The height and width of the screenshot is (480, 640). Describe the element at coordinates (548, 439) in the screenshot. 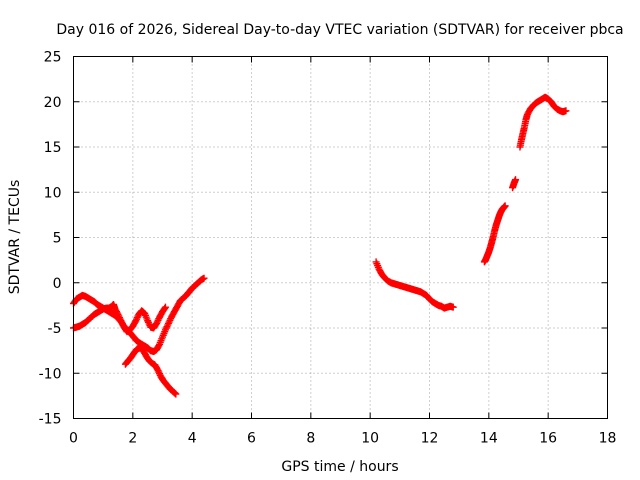

I see `x-tick-label: 16` at that location.